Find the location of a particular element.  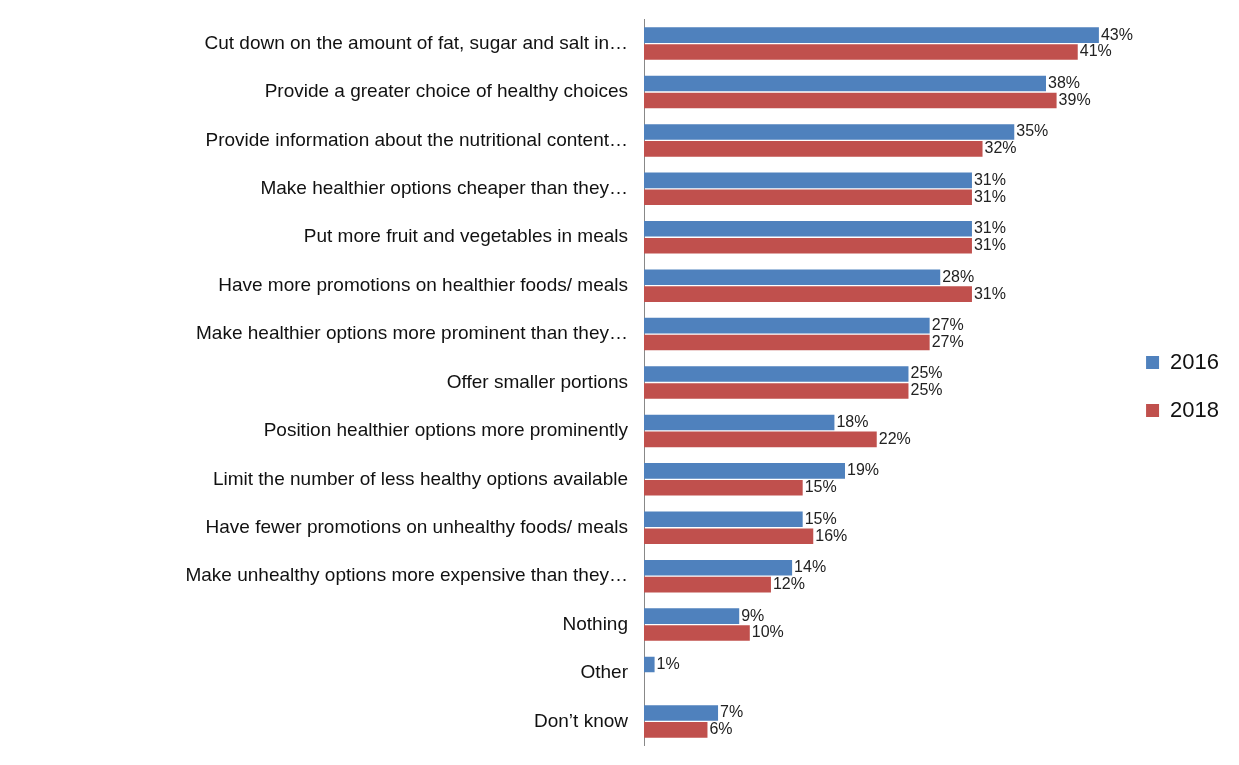

y-tick-label: Put more fruit and vegetables in meals is located at coordinates (465, 236).